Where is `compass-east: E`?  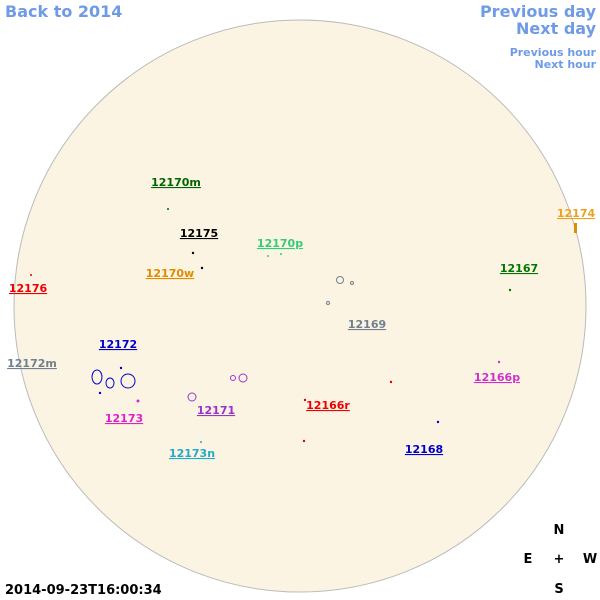
compass-east: E is located at coordinates (528, 559).